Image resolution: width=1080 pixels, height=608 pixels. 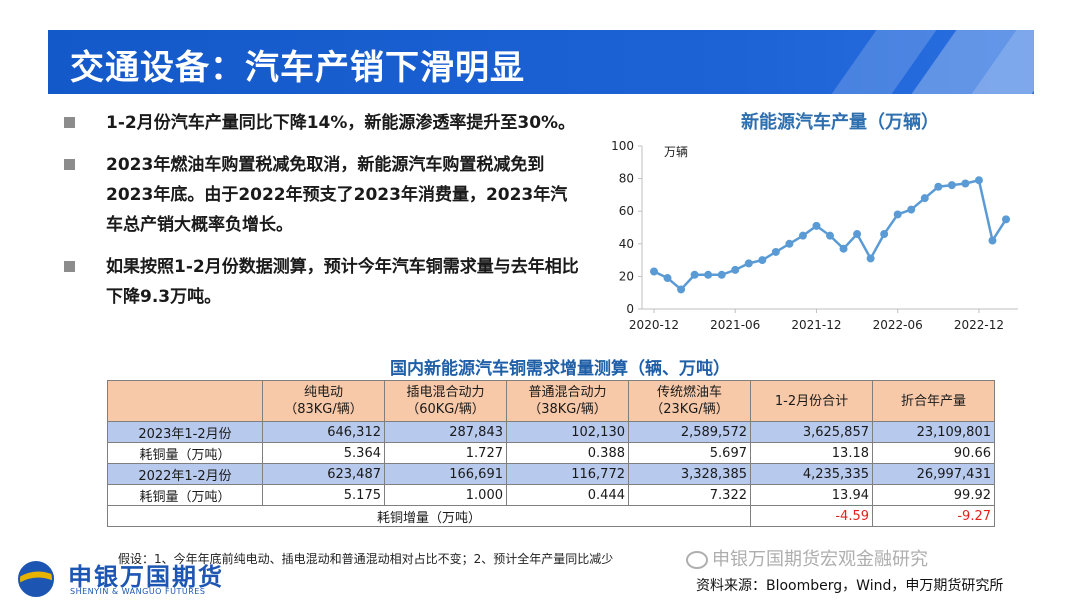 I want to click on increment-annual: -9.27, so click(x=933, y=516).